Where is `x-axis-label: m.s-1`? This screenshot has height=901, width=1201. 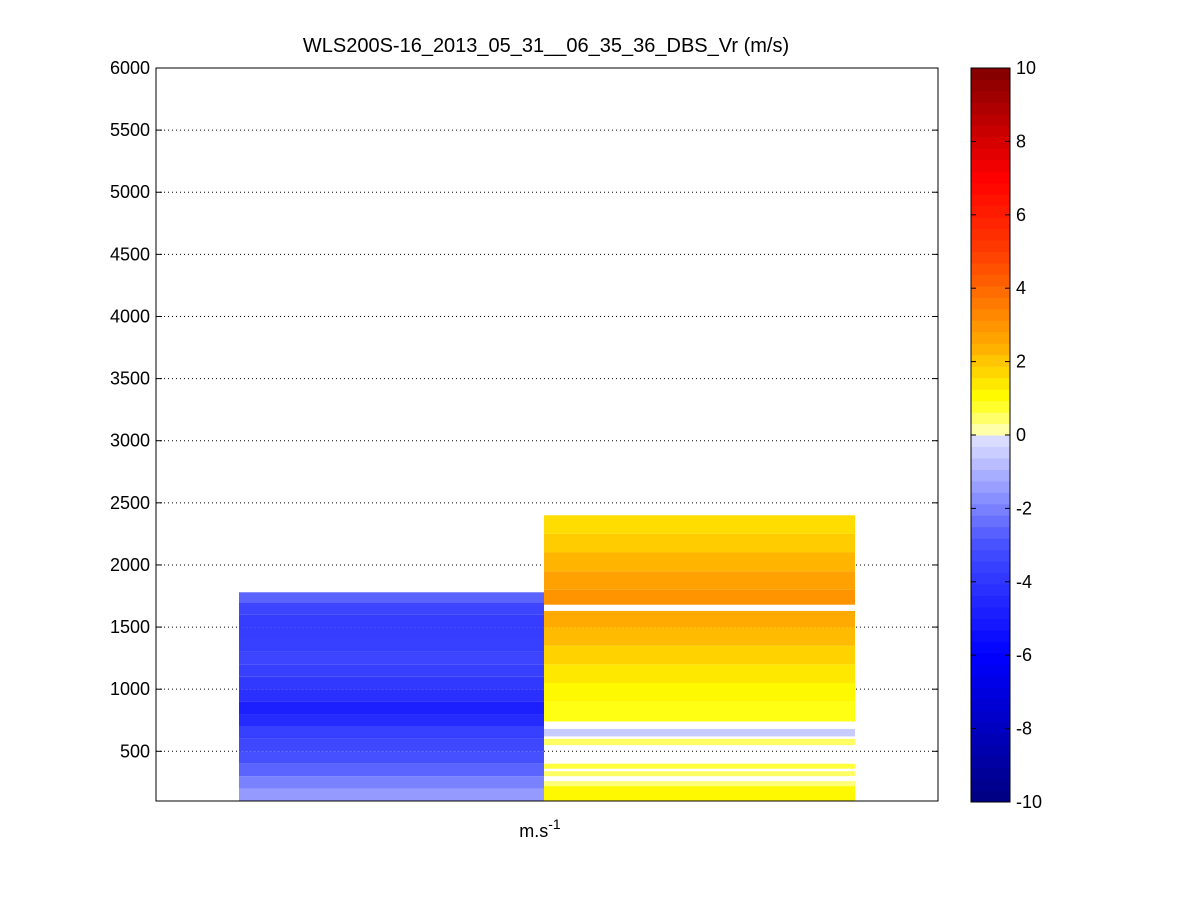 x-axis-label: m.s-1 is located at coordinates (540, 828).